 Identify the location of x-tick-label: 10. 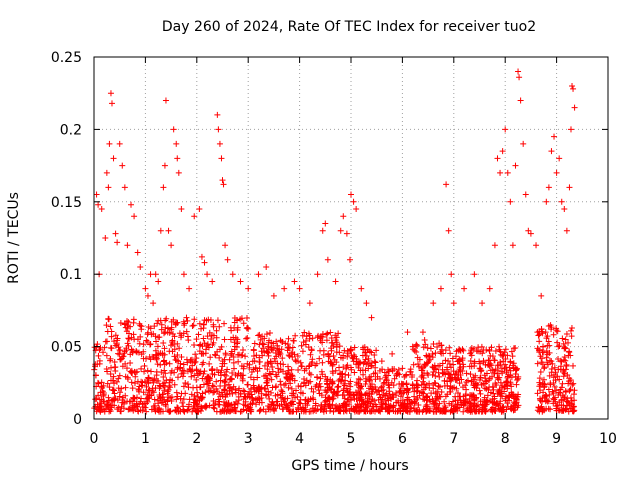
(608, 439).